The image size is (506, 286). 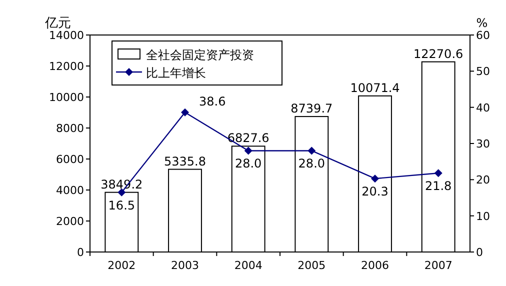 I want to click on y-tick-label: 6000, so click(x=70, y=159).